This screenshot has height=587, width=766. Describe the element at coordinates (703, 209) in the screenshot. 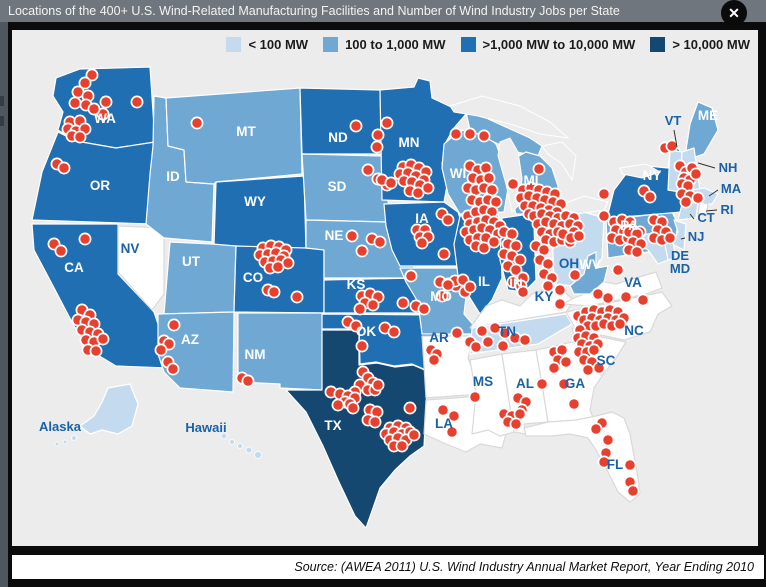

I see `state-RI` at that location.